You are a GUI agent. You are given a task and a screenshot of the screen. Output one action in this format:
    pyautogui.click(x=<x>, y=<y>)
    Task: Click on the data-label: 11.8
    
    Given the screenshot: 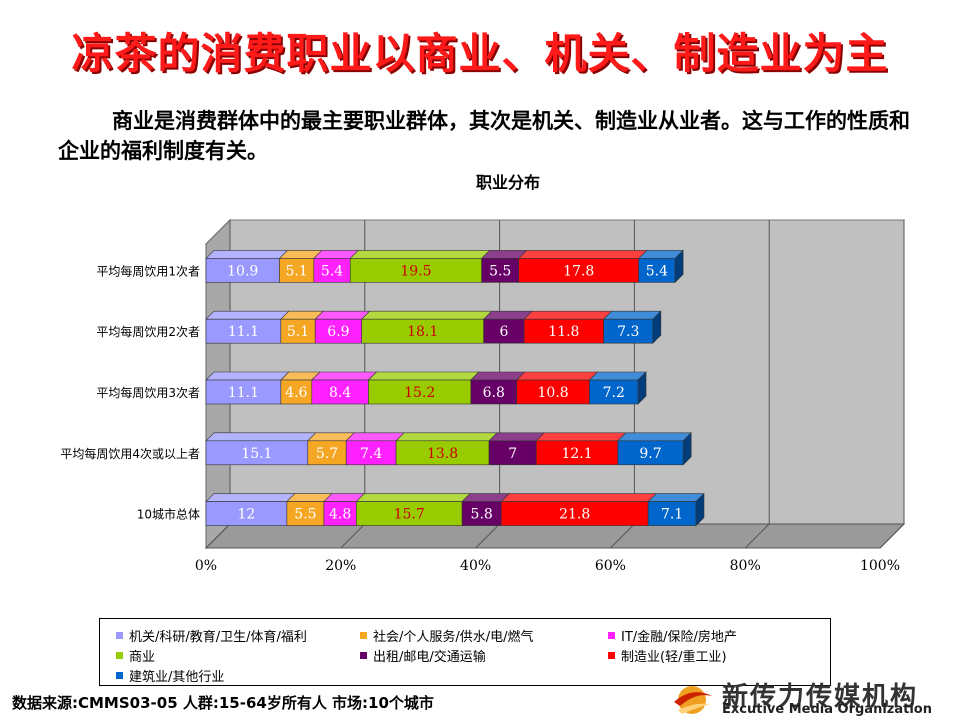 What is the action you would take?
    pyautogui.click(x=563, y=332)
    